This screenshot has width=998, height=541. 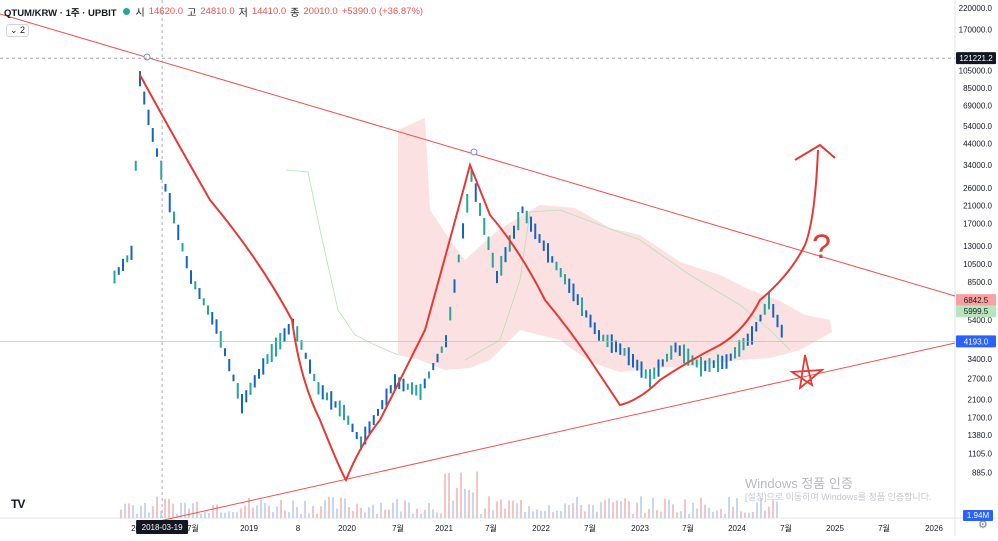 I want to click on y-tick-label: 54000.0, so click(x=977, y=126).